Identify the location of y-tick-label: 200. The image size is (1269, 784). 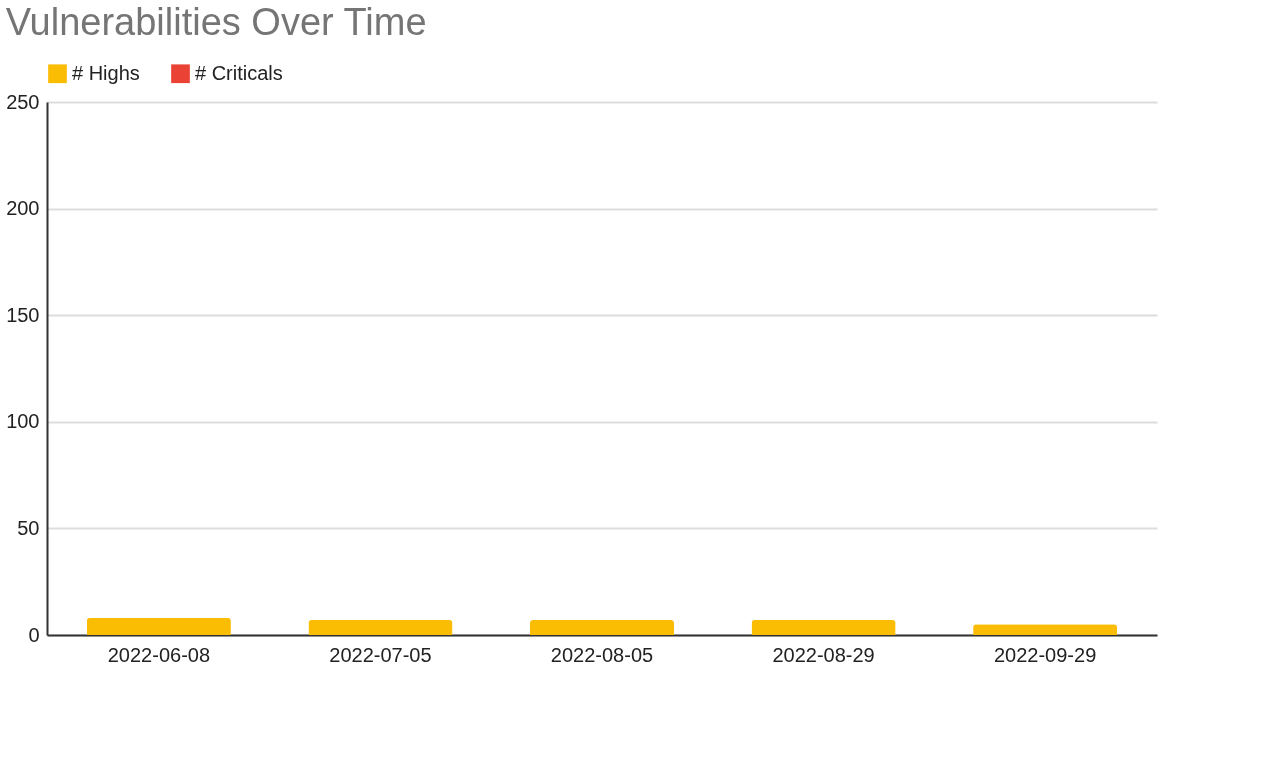
(23, 208).